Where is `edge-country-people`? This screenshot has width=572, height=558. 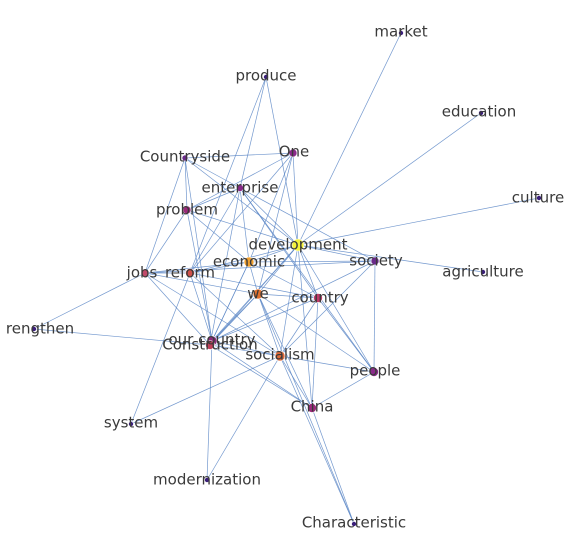
edge-country-people is located at coordinates (346, 335).